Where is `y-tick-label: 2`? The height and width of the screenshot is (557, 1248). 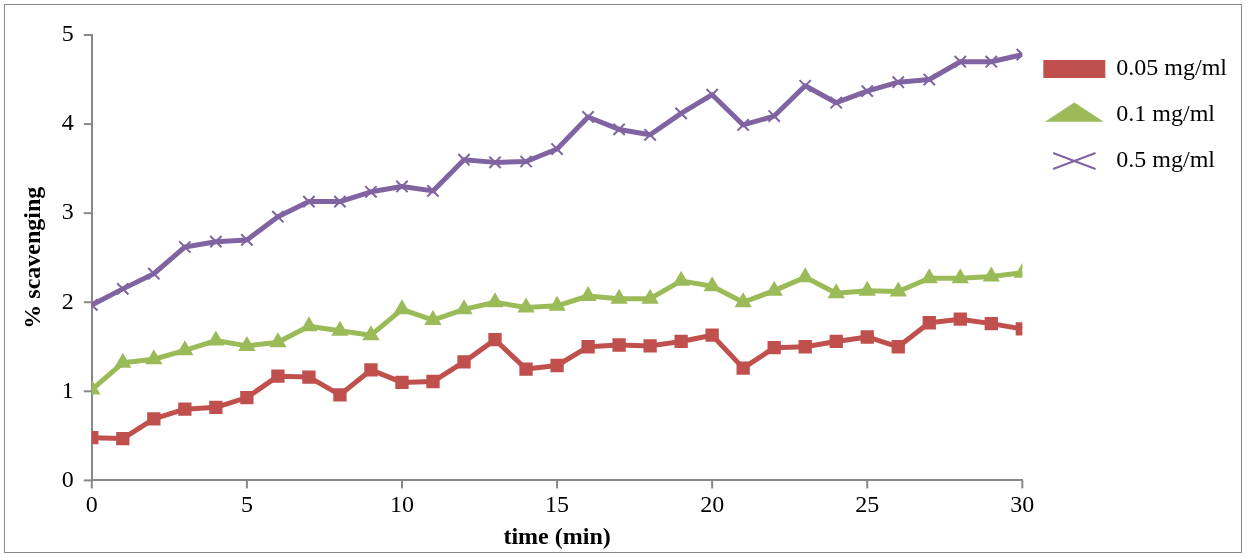 y-tick-label: 2 is located at coordinates (67, 300).